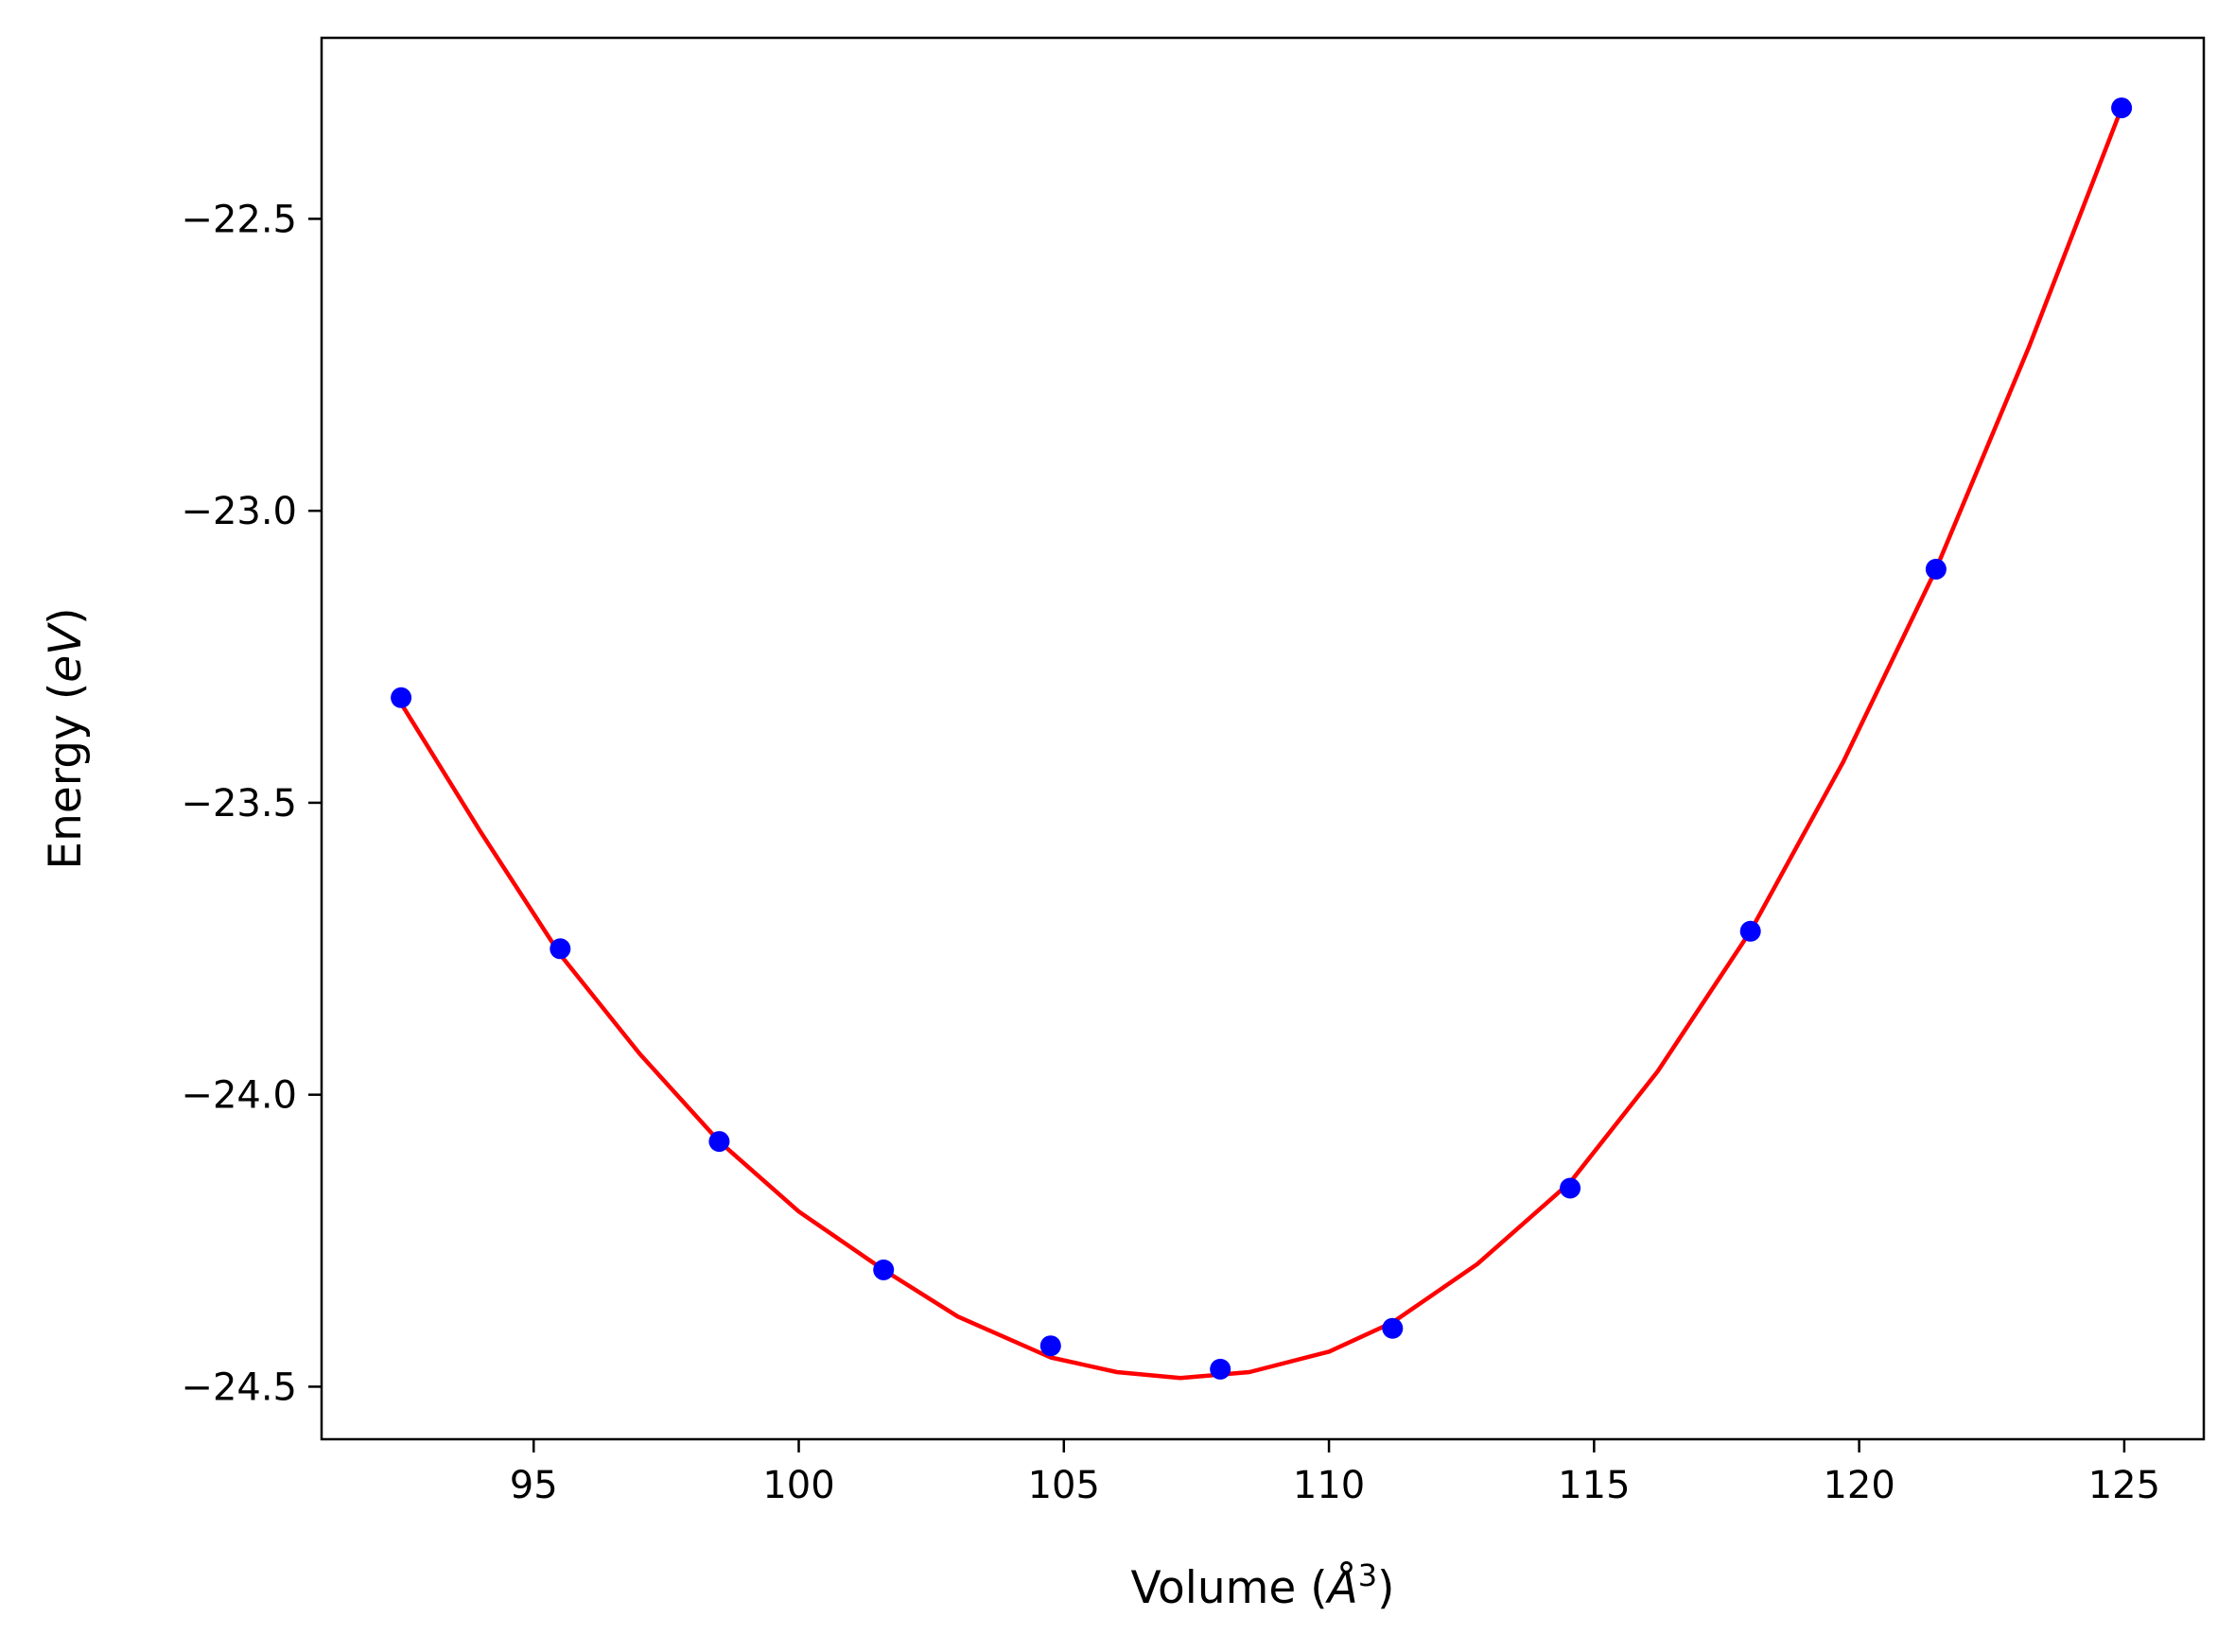 This screenshot has height=1652, width=2235. I want to click on x-tick-label: 120, so click(1859, 1486).